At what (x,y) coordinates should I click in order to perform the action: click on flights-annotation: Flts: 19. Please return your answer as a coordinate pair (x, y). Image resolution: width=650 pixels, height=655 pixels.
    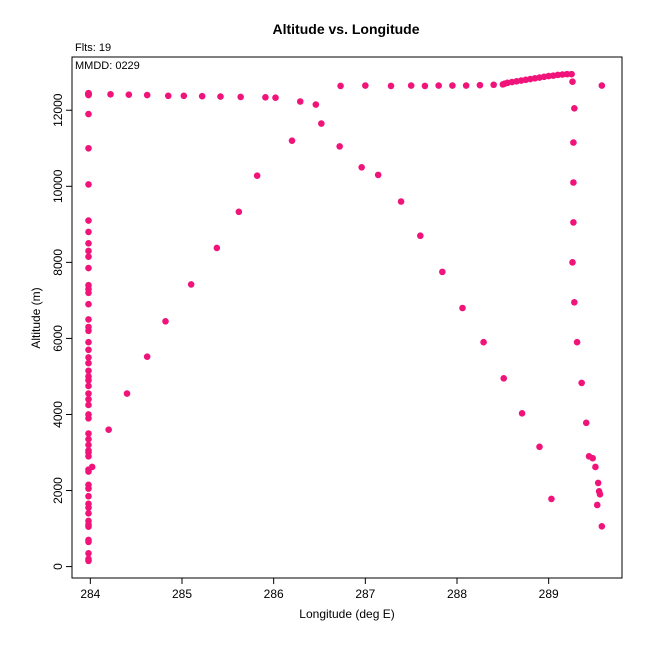
    Looking at the image, I should click on (93, 48).